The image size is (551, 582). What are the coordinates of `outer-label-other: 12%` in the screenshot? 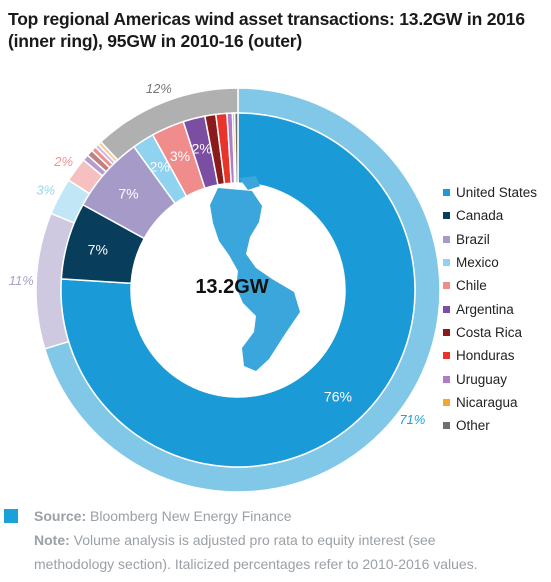 It's located at (159, 88).